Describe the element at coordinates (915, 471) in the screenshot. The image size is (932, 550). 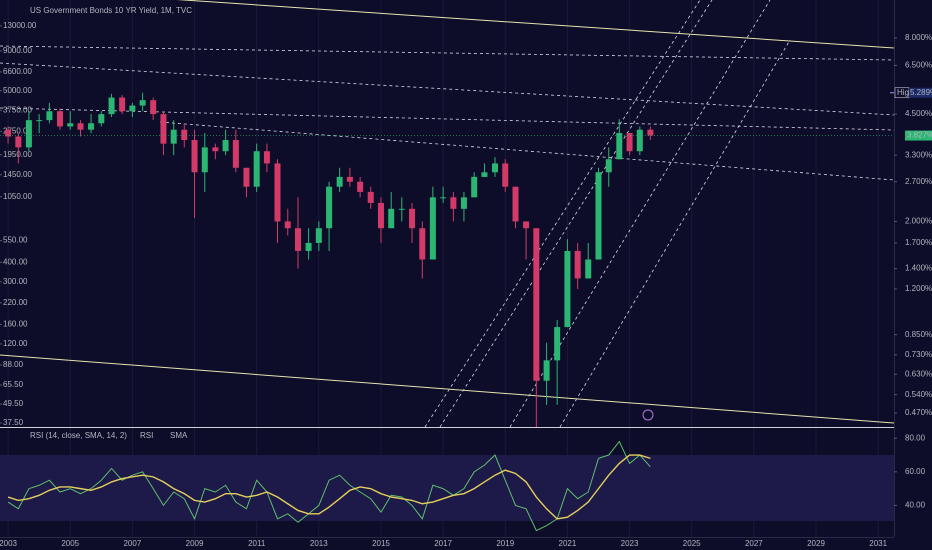
I see `y-tick-label: 60.00` at that location.